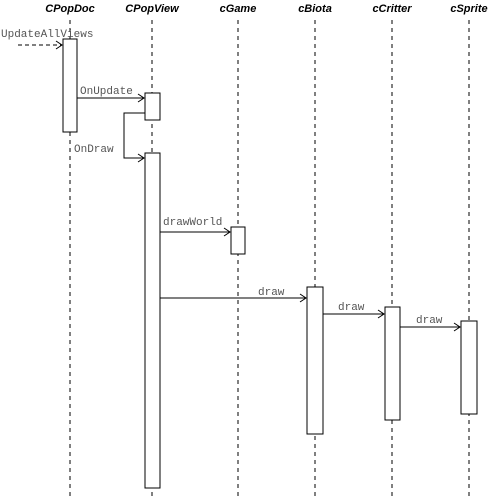  What do you see at coordinates (303, 298) in the screenshot?
I see `message-arrowhead-draw-biota` at bounding box center [303, 298].